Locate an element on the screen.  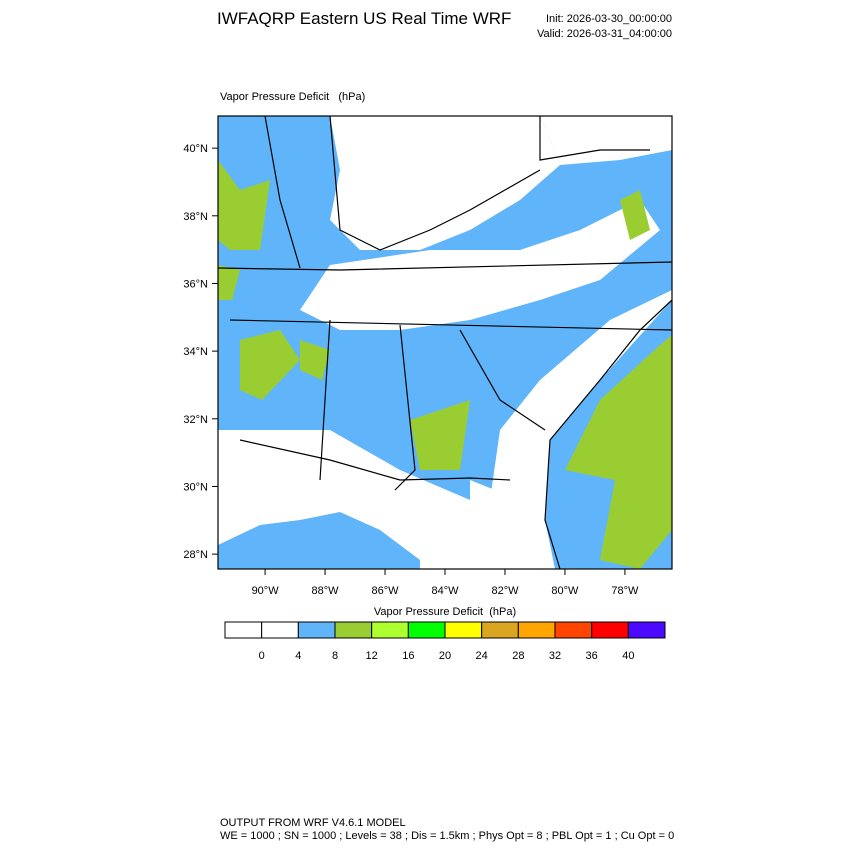
colorbar-label: 20 is located at coordinates (445, 656).